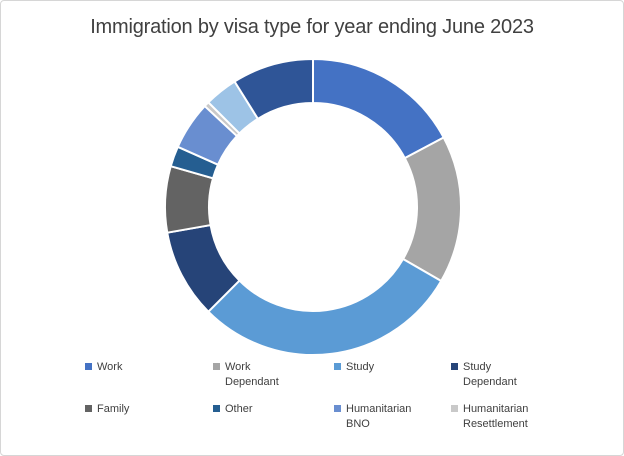 The height and width of the screenshot is (456, 624). What do you see at coordinates (490, 374) in the screenshot?
I see `legend-label: Study Dependant` at bounding box center [490, 374].